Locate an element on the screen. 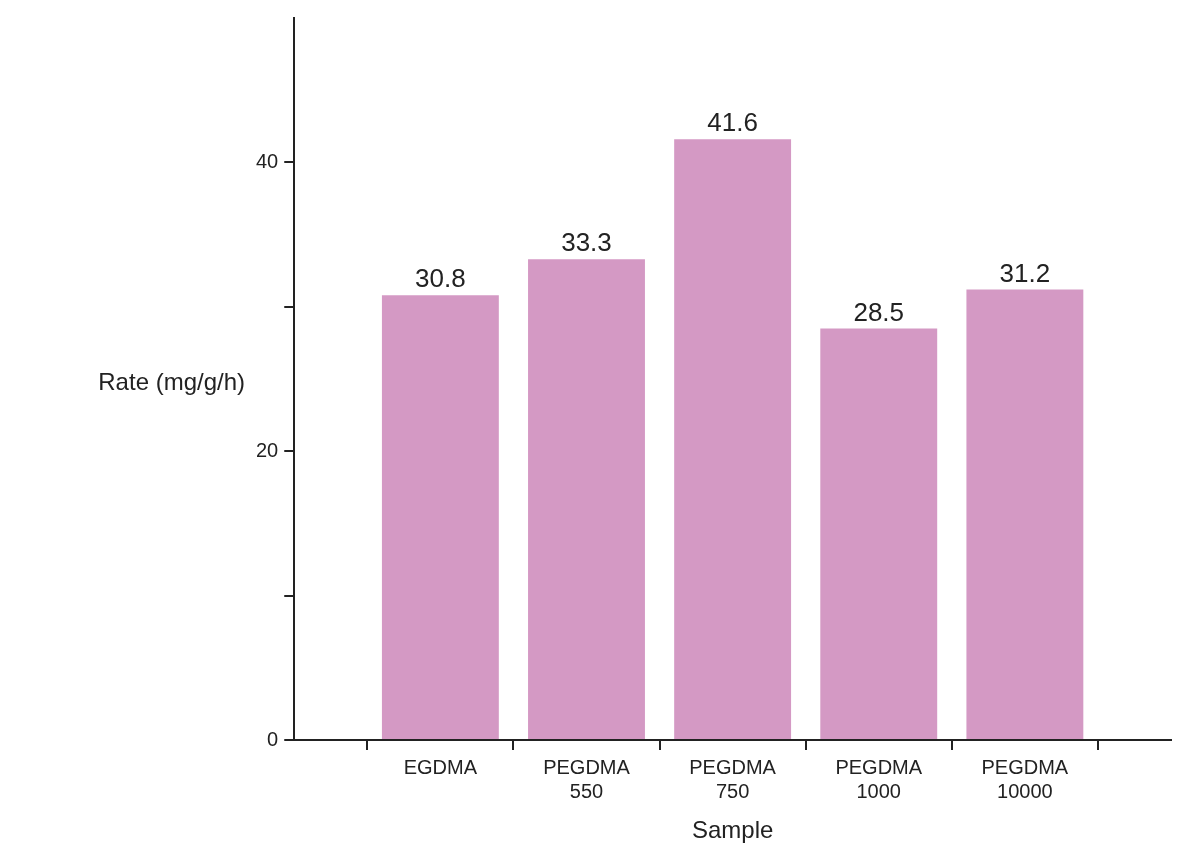 The width and height of the screenshot is (1185, 850). data-label: 33.3 is located at coordinates (586, 242).